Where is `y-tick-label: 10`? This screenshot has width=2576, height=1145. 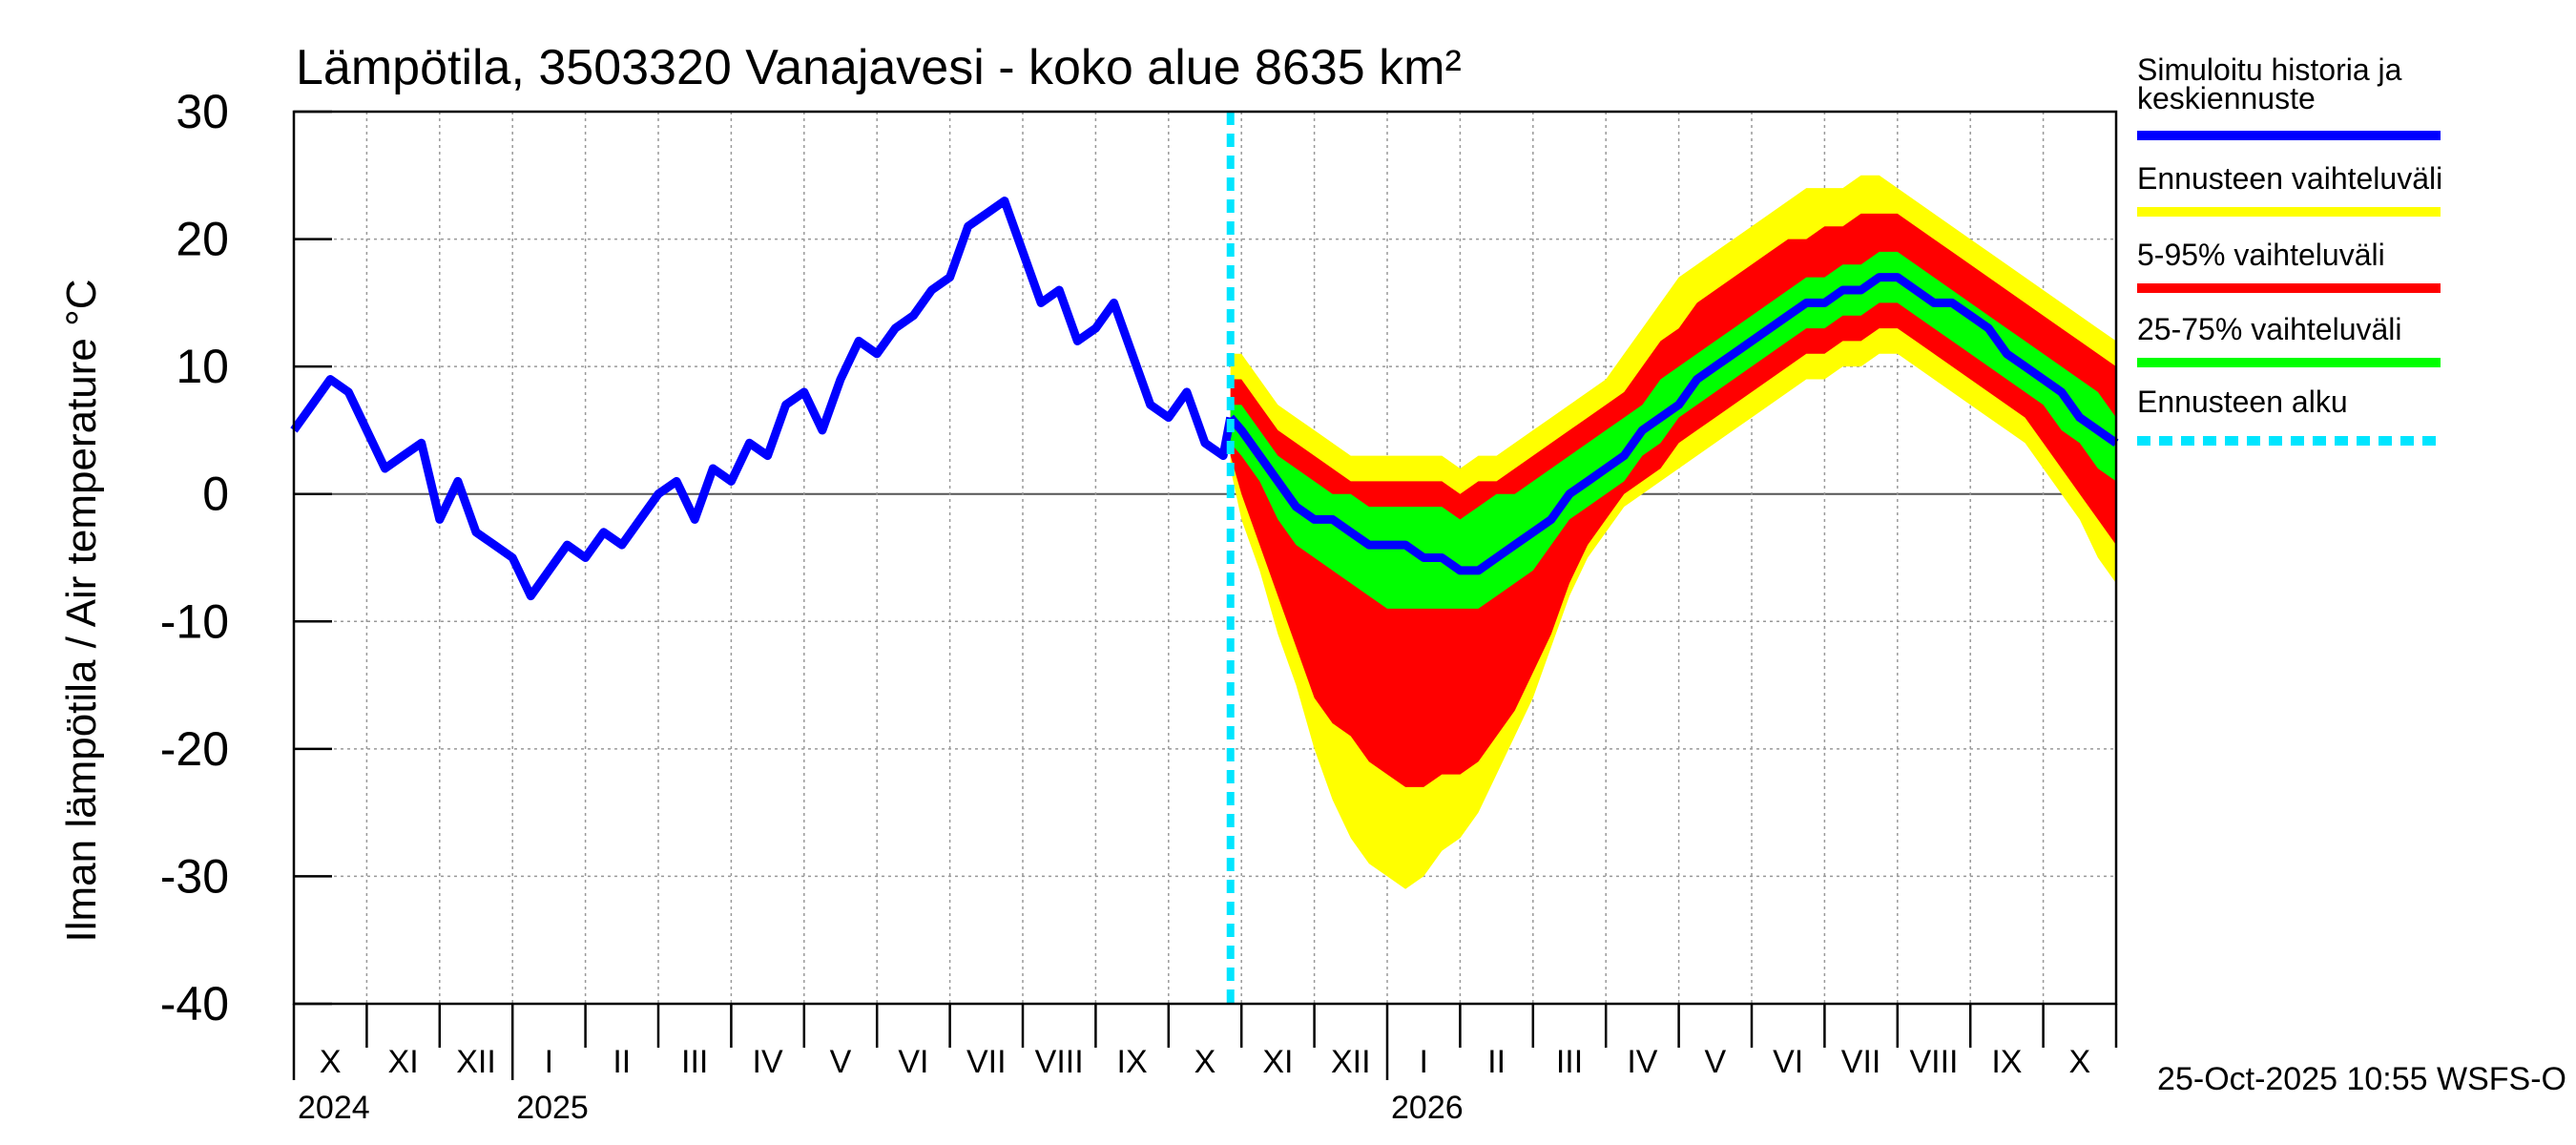
y-tick-label: 10 is located at coordinates (202, 366).